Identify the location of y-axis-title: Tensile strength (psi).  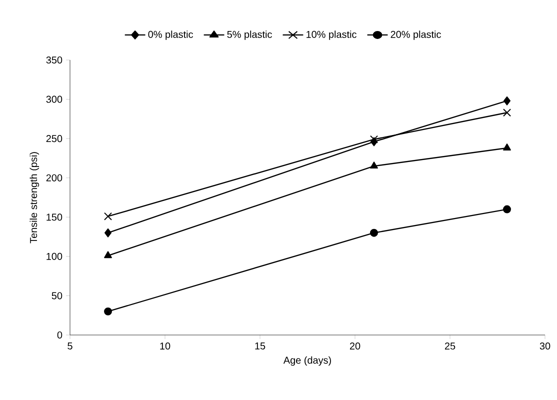
(35, 198).